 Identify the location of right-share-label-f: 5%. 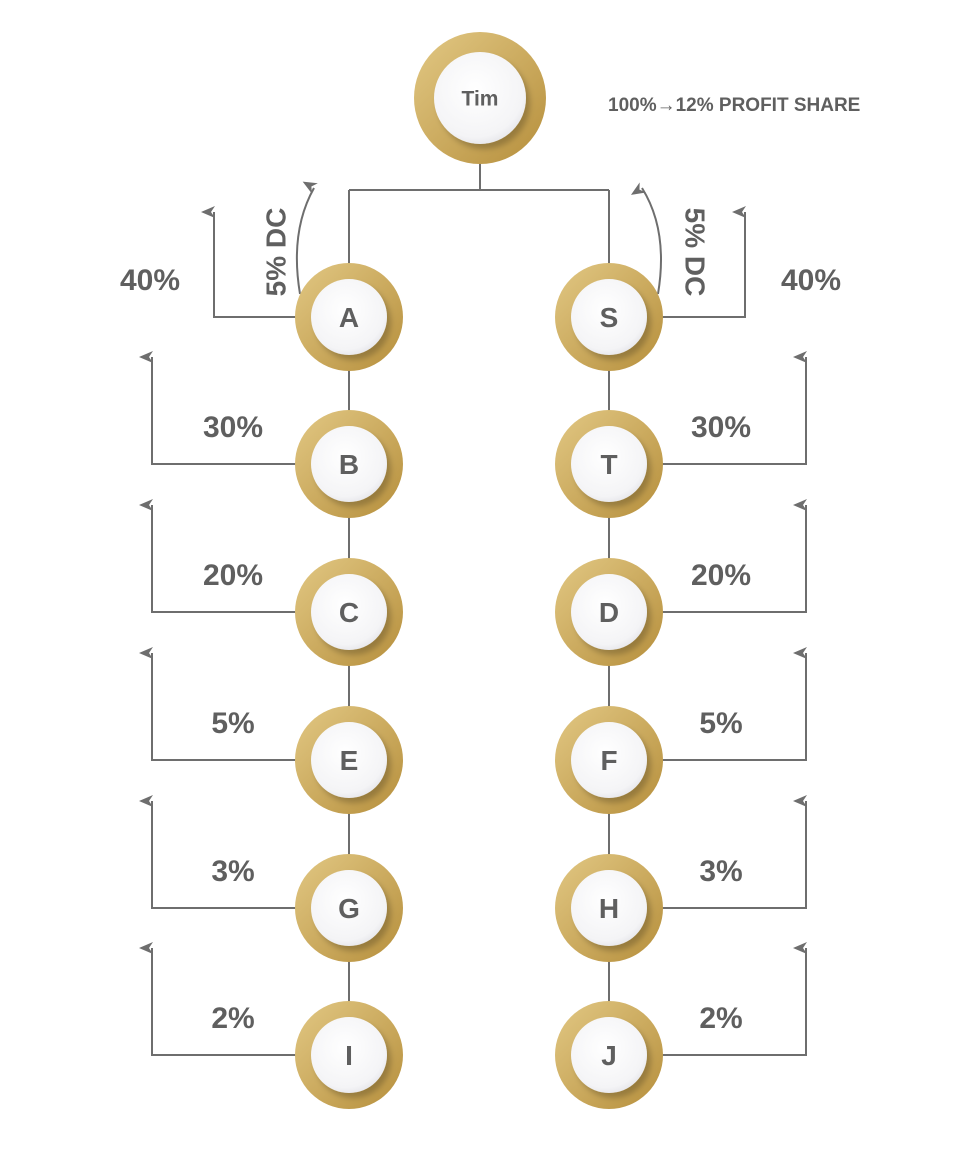
(720, 723).